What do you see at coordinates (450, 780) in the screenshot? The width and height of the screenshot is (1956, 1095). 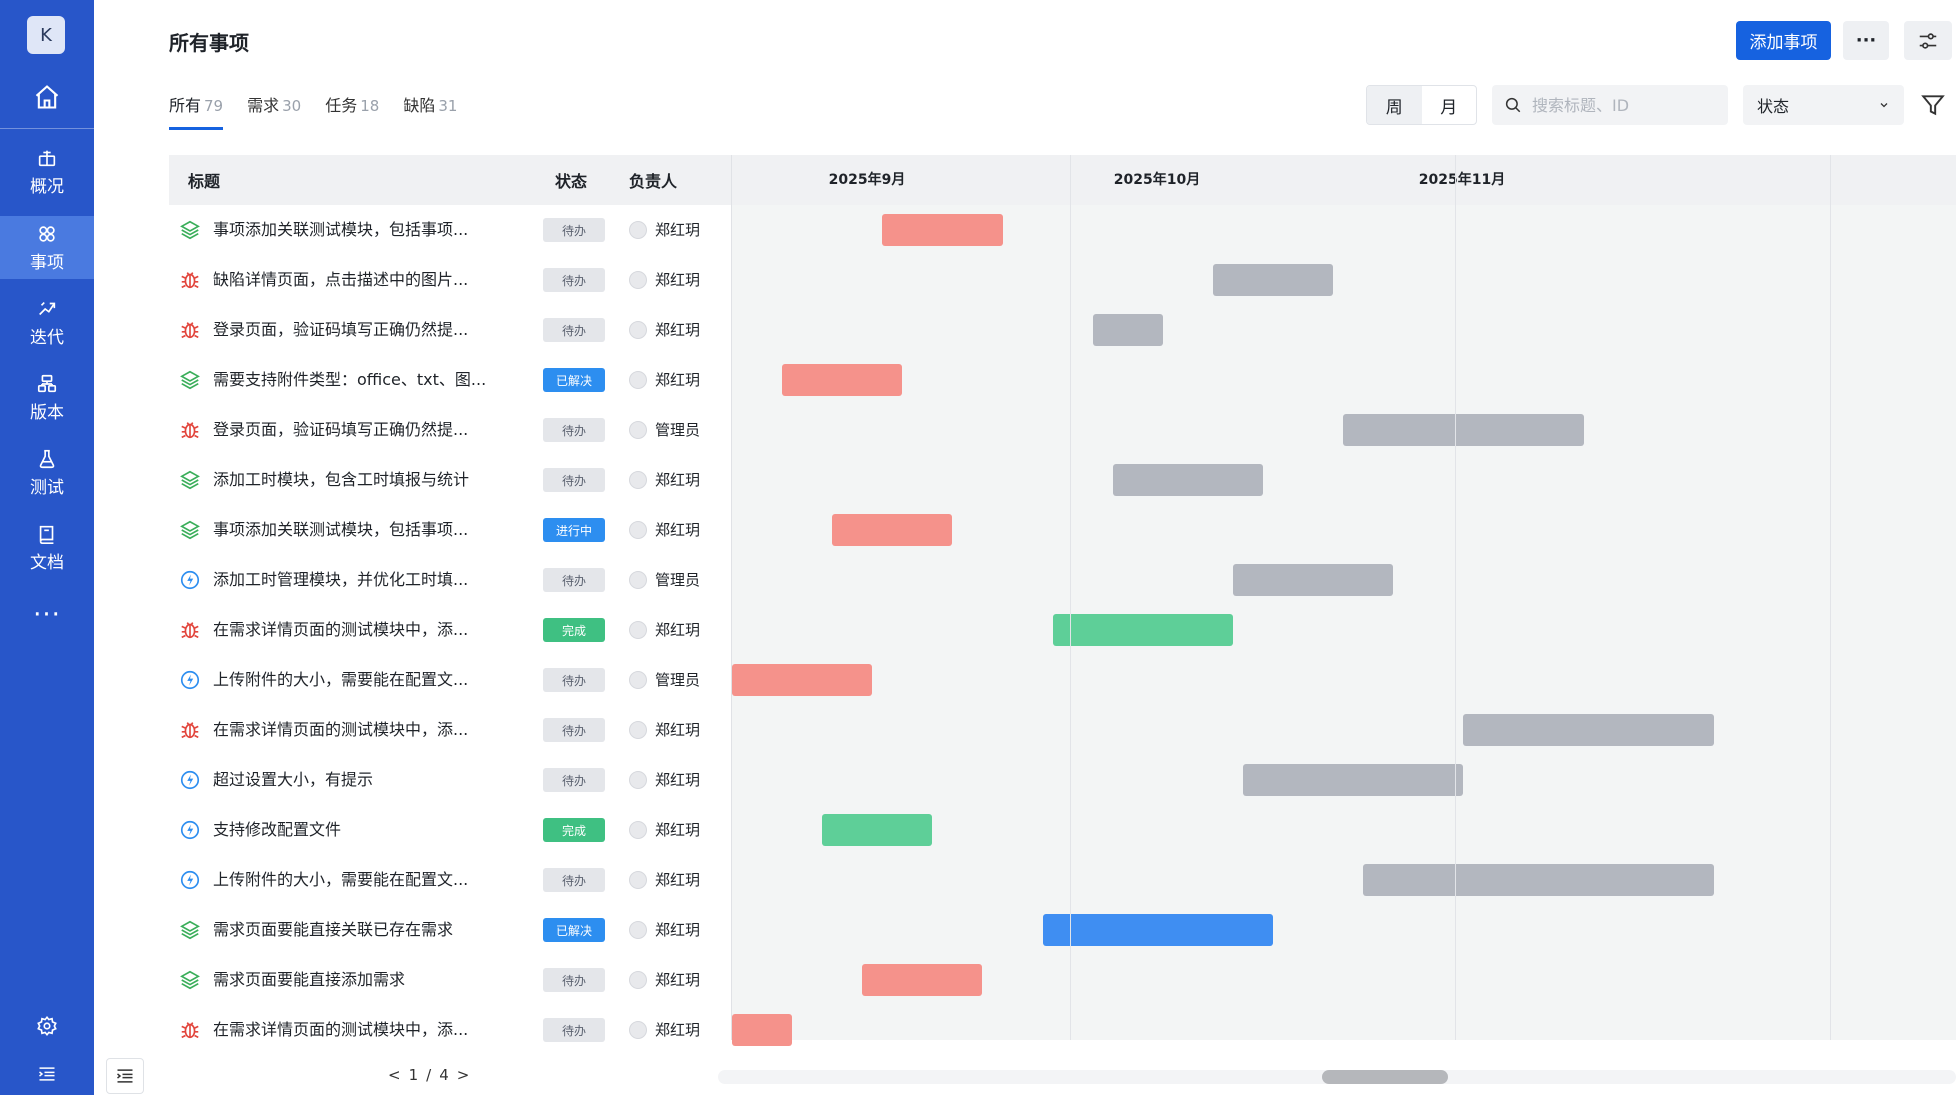 I see `table-row: 超过设置大小，有提示 待办 郑红玥` at bounding box center [450, 780].